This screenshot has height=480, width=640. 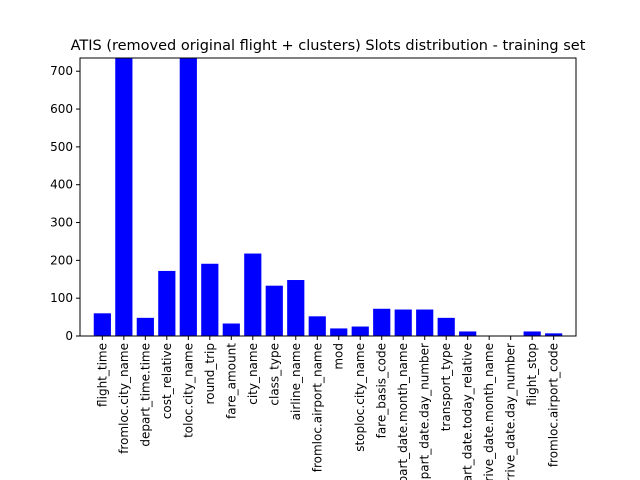 I want to click on x-tick-label: flight_time, so click(x=102, y=375).